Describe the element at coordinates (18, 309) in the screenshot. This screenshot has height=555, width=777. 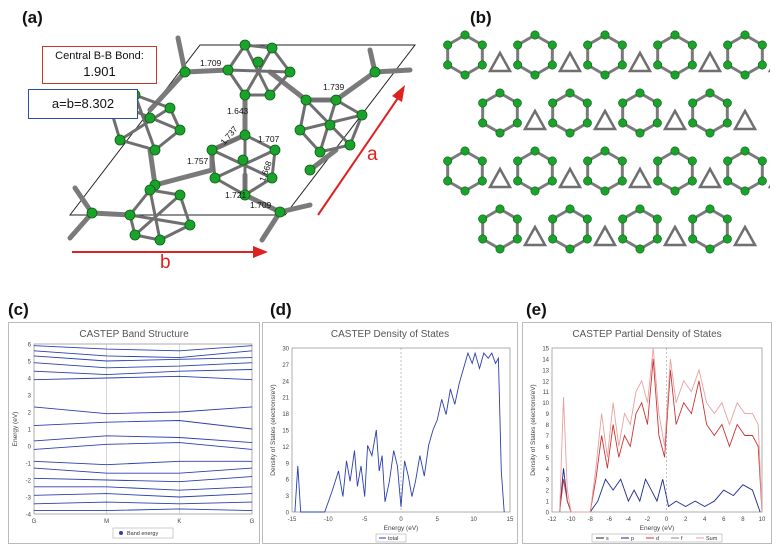
I see `panel-label-c: (c)` at that location.